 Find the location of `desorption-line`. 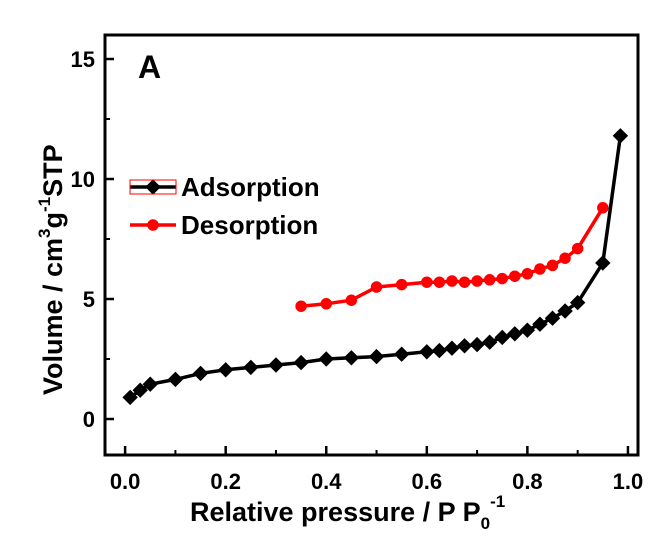

desorption-line is located at coordinates (452, 257).